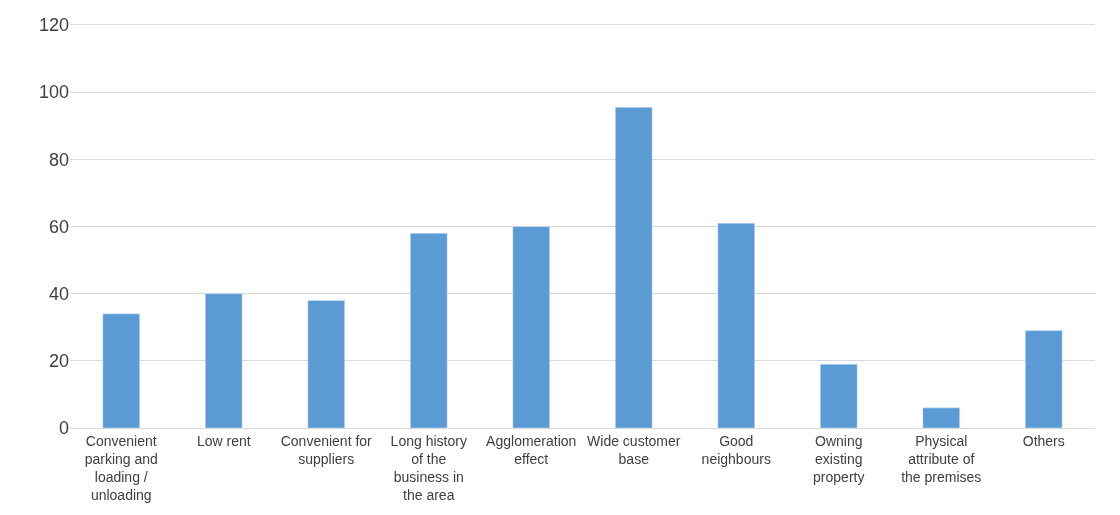 The image size is (1120, 515). Describe the element at coordinates (736, 449) in the screenshot. I see `x-tick-label: Good neighbours` at that location.